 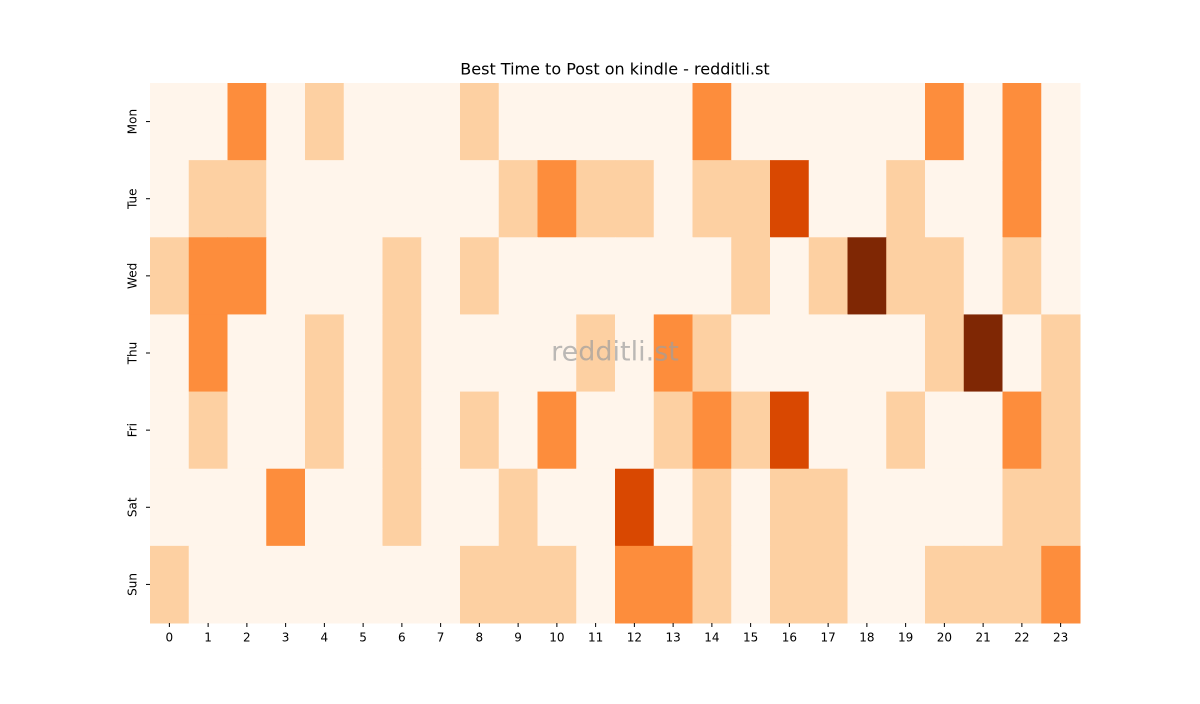 What do you see at coordinates (556, 638) in the screenshot?
I see `x-tick-label: 10` at bounding box center [556, 638].